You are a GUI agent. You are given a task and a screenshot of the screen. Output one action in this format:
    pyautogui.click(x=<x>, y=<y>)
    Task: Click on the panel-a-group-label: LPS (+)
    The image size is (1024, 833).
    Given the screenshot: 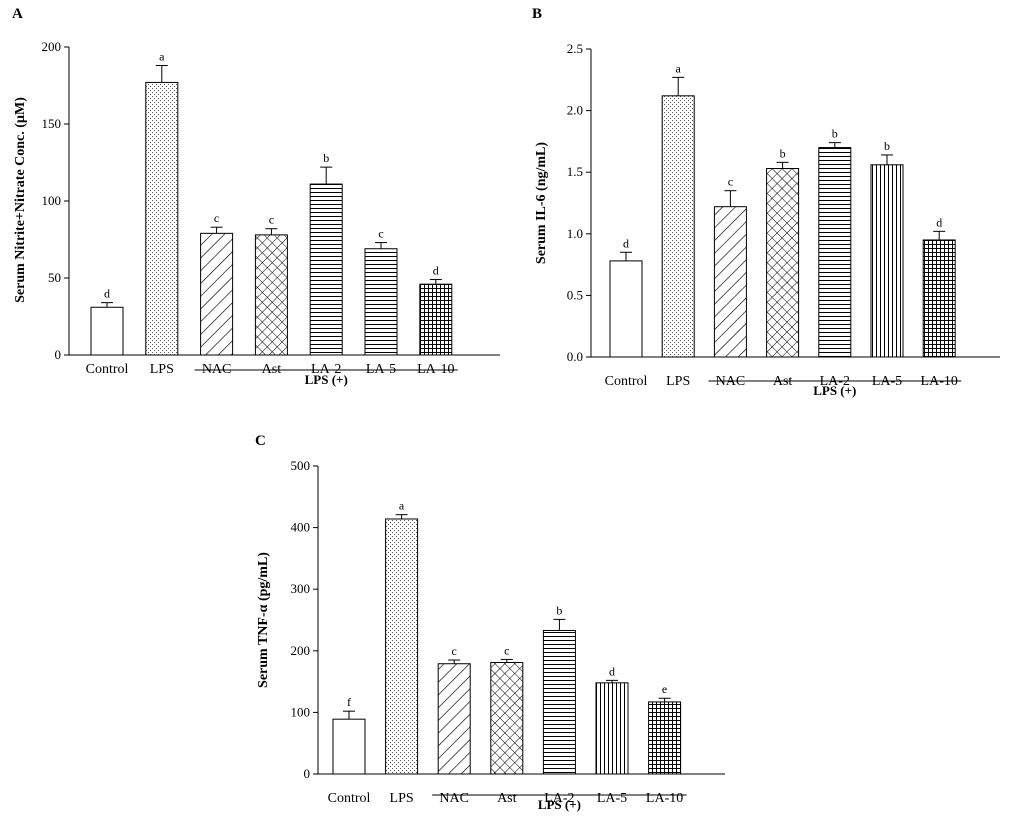 What is the action you would take?
    pyautogui.click(x=326, y=379)
    